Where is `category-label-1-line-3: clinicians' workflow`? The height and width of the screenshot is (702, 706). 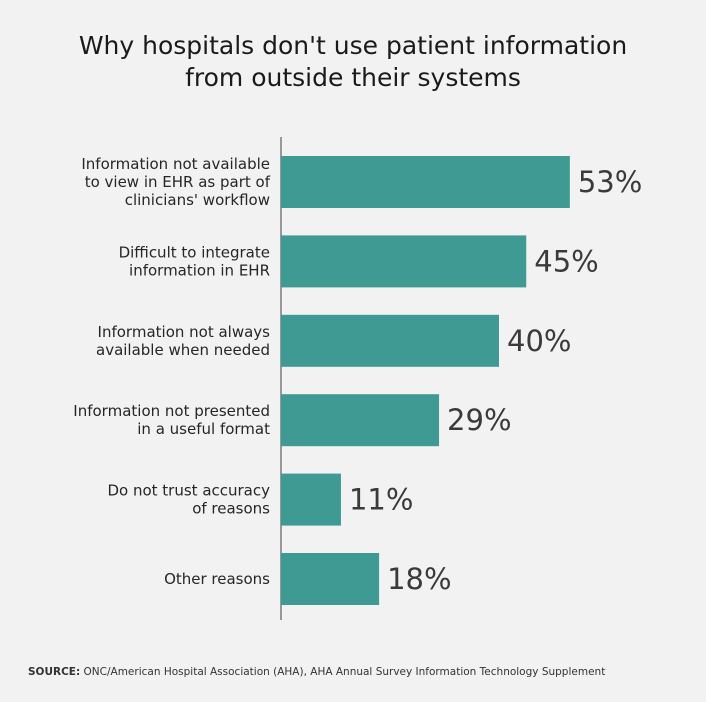 category-label-1-line-3: clinicians' workflow is located at coordinates (197, 200).